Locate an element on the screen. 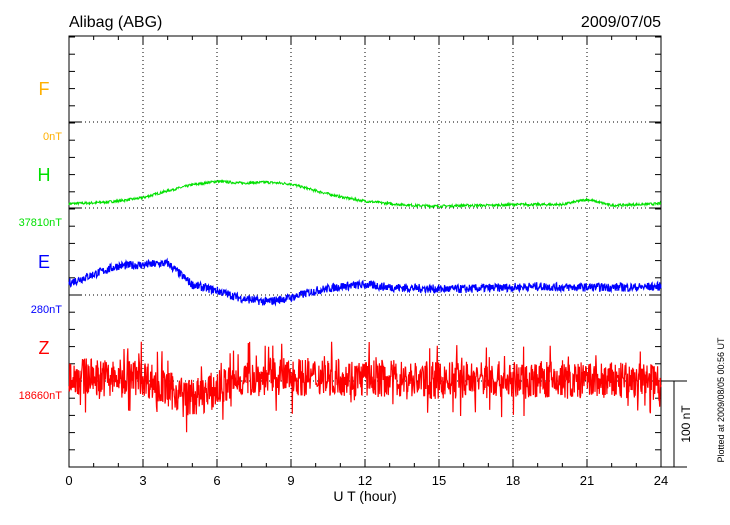 The image size is (730, 525). scale-bar-label: 100 nT is located at coordinates (686, 424).